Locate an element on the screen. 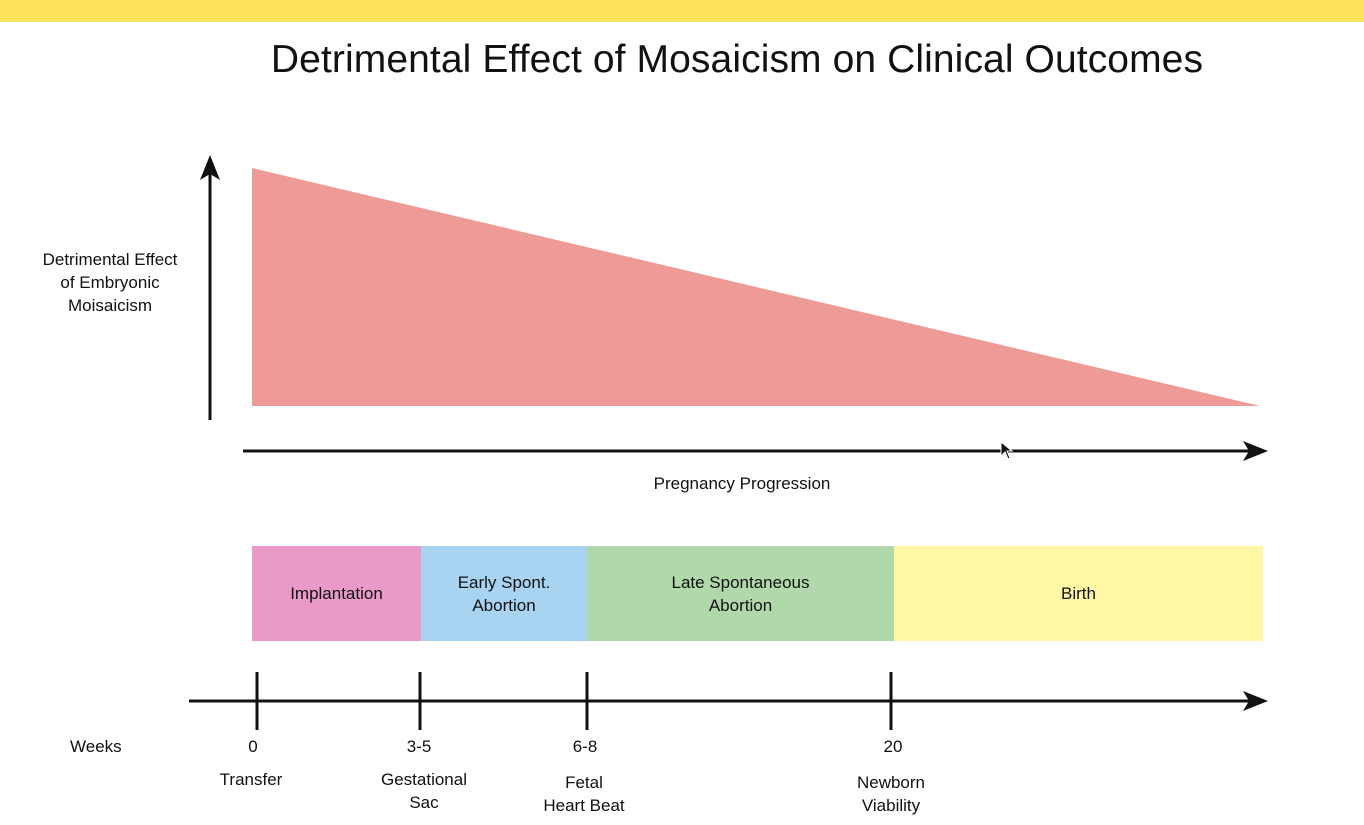  y-axis-label-line: Detrimental Effect is located at coordinates (110, 259).